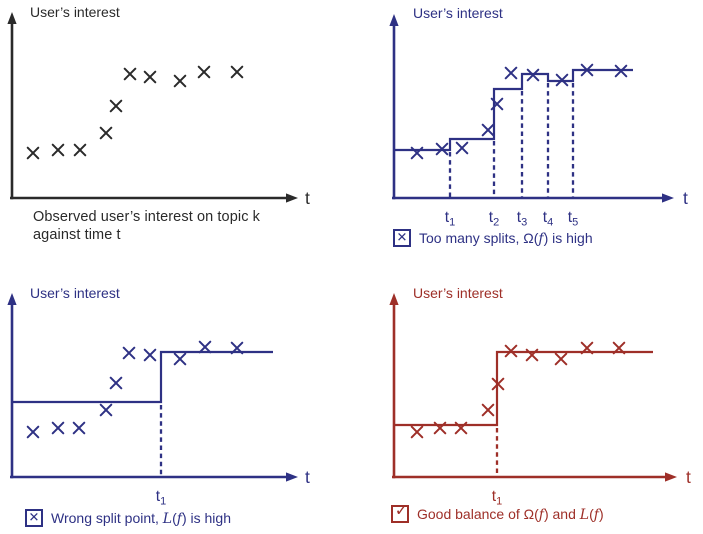  Describe the element at coordinates (522, 219) in the screenshot. I see `split-time-label: t3` at that location.